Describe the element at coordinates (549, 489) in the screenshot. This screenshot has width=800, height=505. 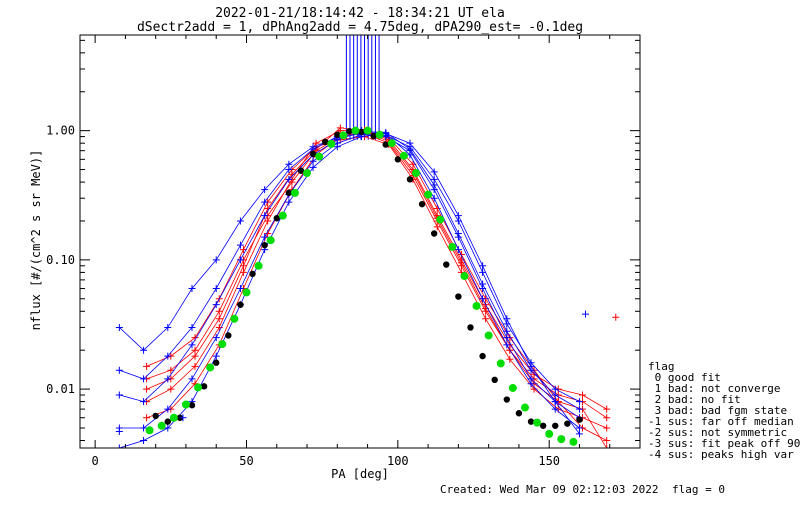
I see `created-timestamp: Created: Wed Mar 09 02:12:03 2022` at that location.